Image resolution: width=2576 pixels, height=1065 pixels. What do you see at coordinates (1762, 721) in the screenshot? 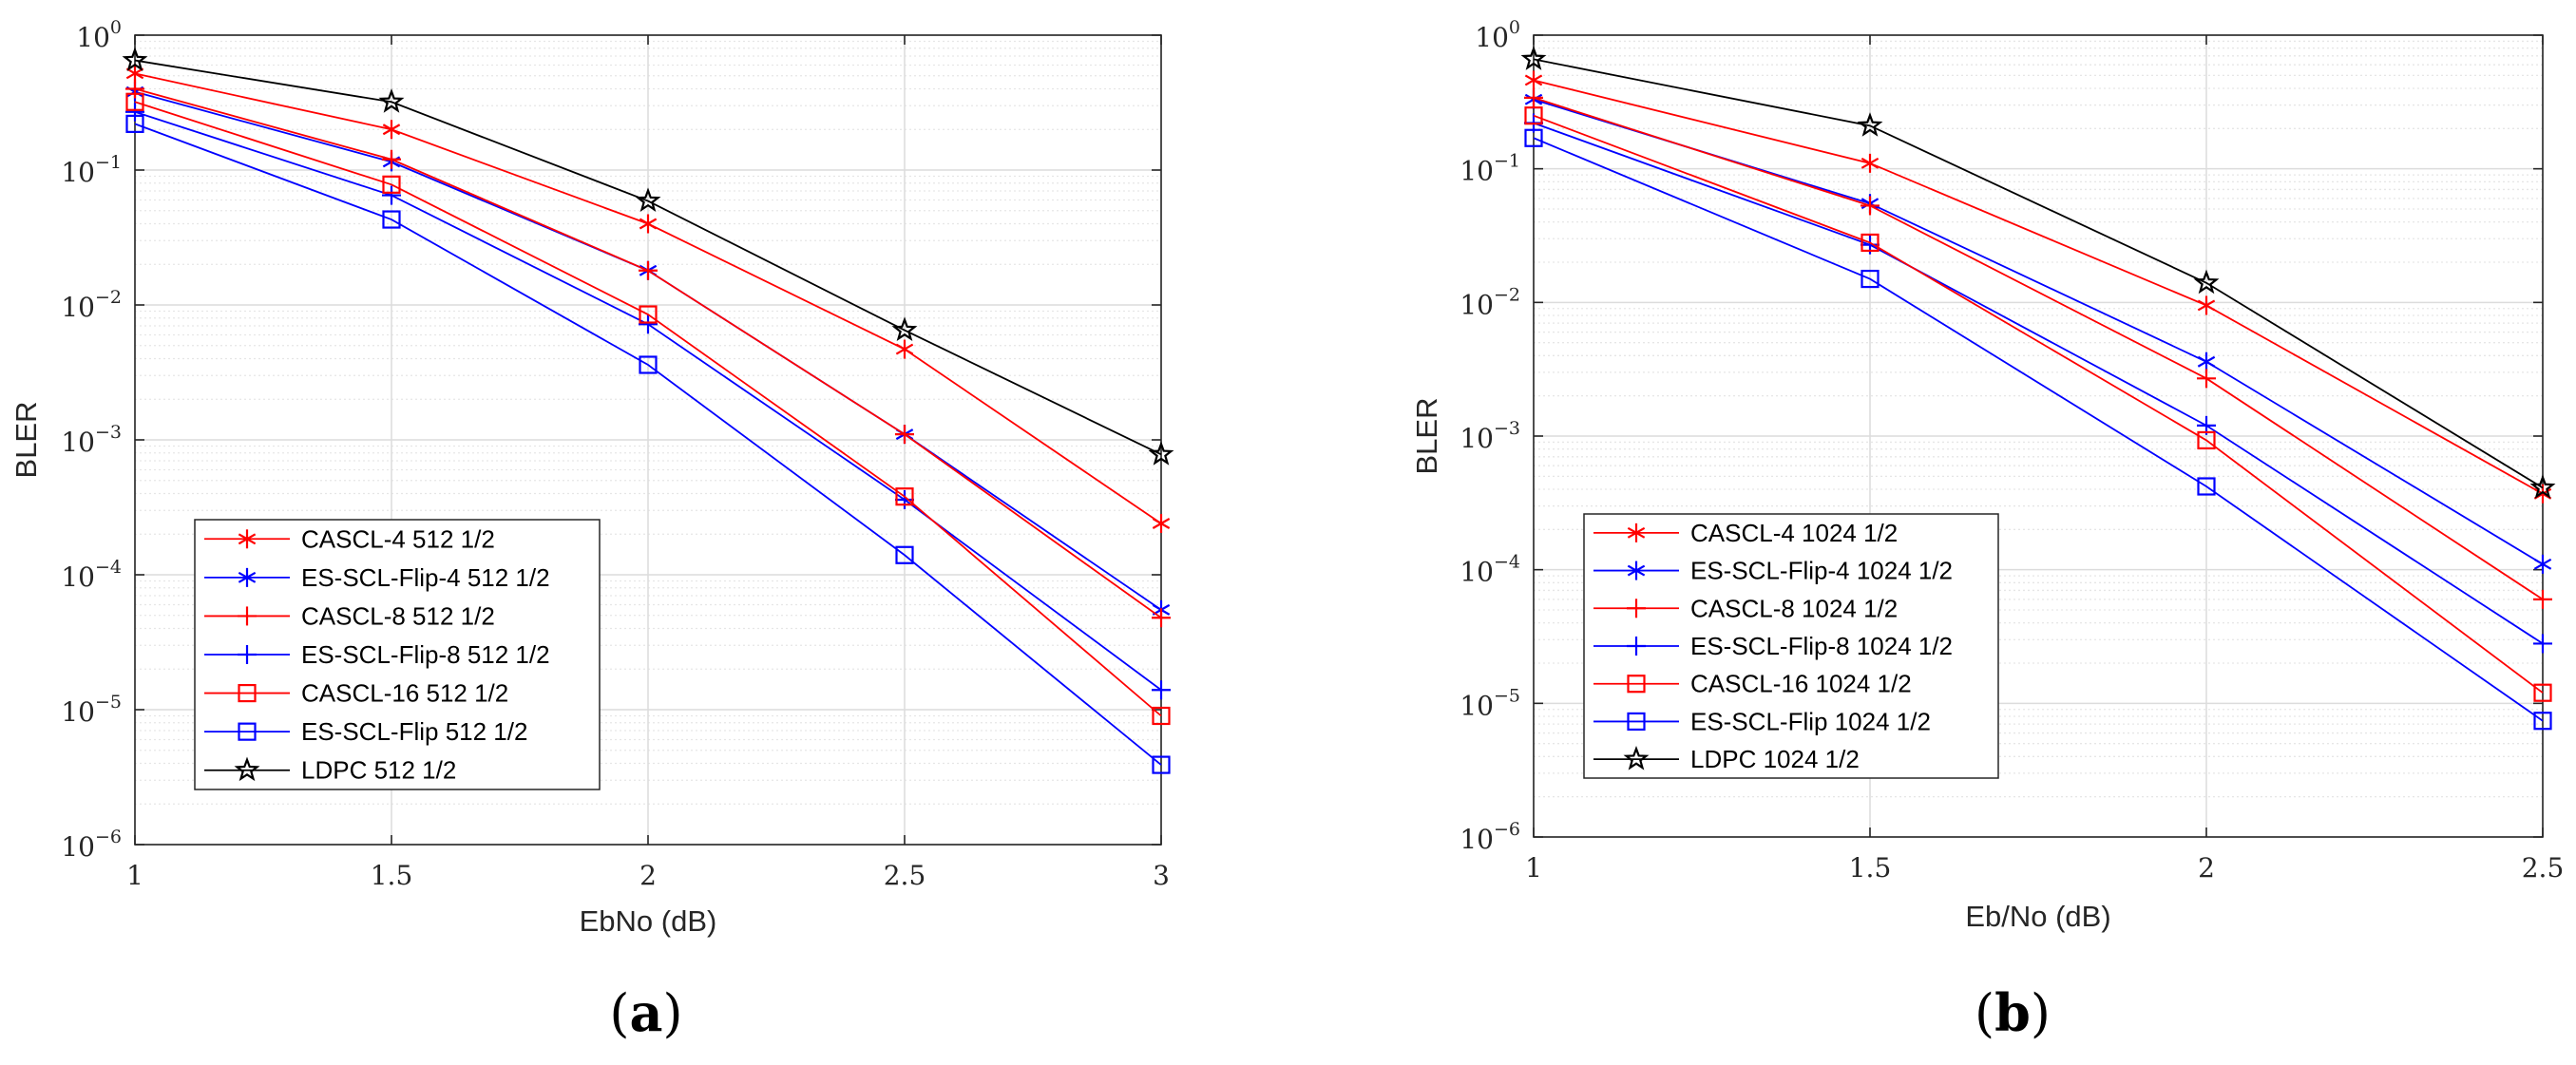
I see `chart-b-legend-item: ES-SCL-Flip 1024 1/2` at bounding box center [1762, 721].